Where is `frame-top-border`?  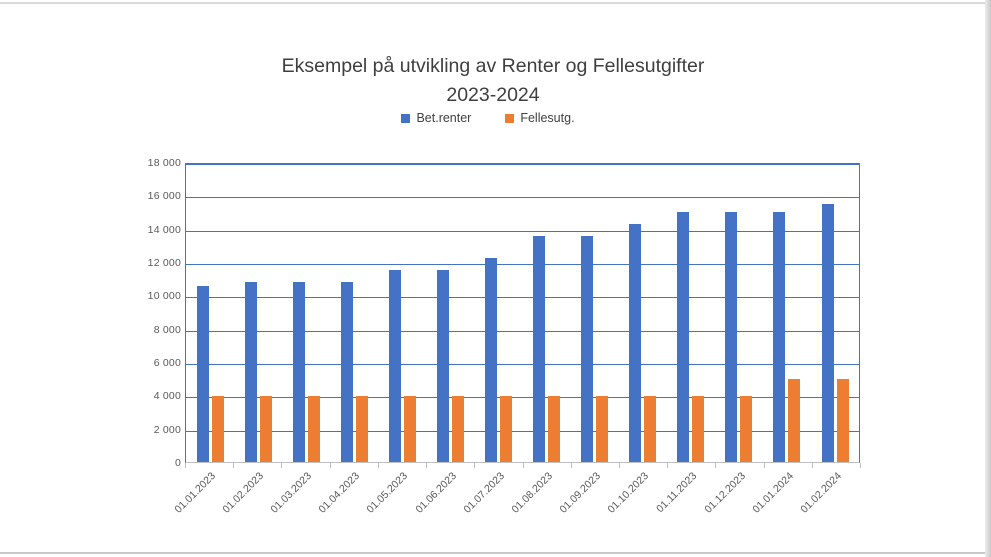 frame-top-border is located at coordinates (493, 3).